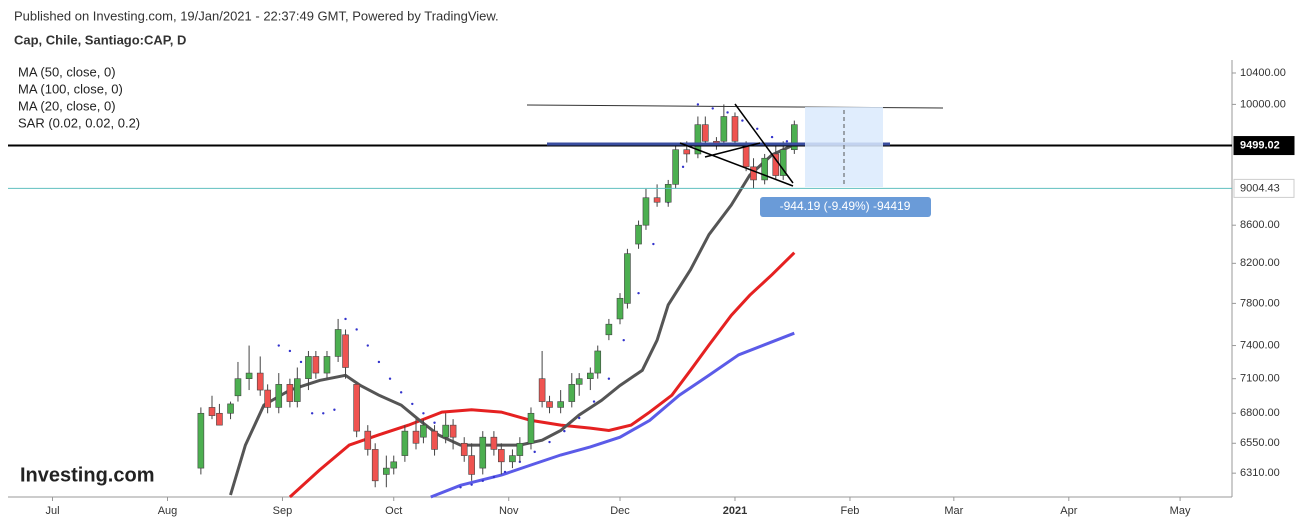 This screenshot has width=1299, height=522. What do you see at coordinates (67, 105) in the screenshot?
I see `legend-entry: MA (20, close, 0)` at bounding box center [67, 105].